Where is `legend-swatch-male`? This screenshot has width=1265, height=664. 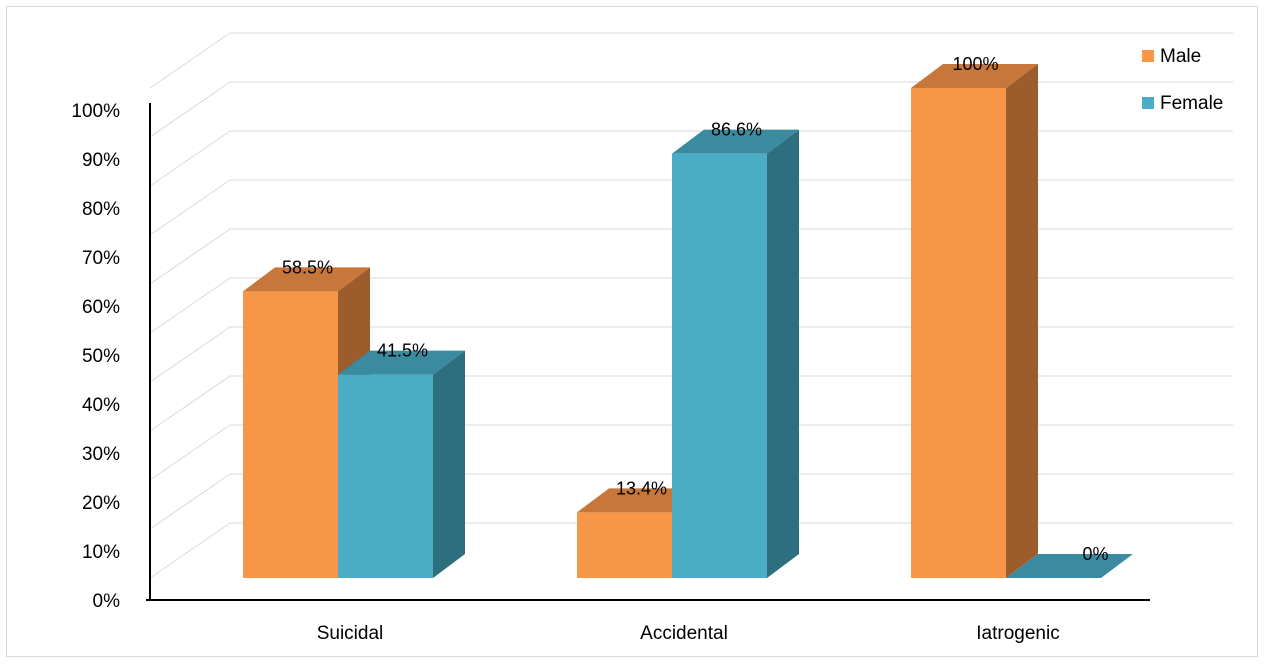
legend-swatch-male is located at coordinates (1148, 56).